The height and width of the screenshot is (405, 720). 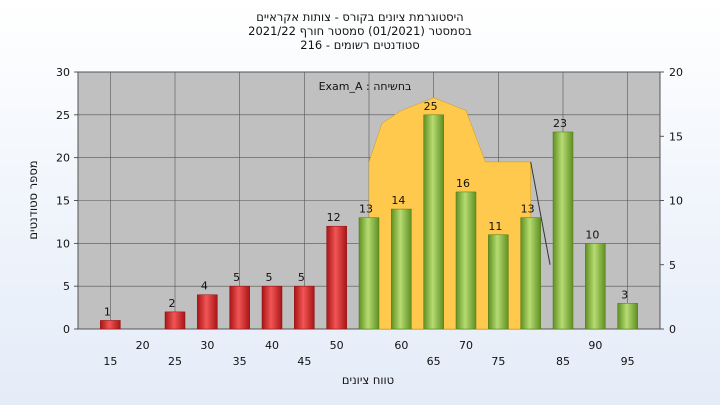 What do you see at coordinates (434, 361) in the screenshot?
I see `x-tick-label: 65` at bounding box center [434, 361].